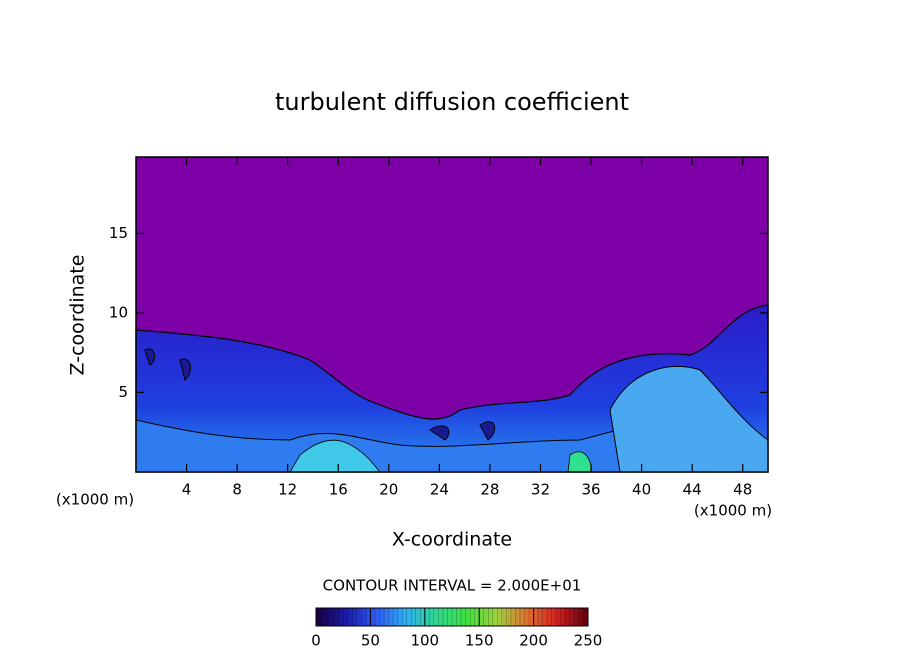 Image resolution: width=904 pixels, height=658 pixels. I want to click on x-tick-label: 12, so click(287, 490).